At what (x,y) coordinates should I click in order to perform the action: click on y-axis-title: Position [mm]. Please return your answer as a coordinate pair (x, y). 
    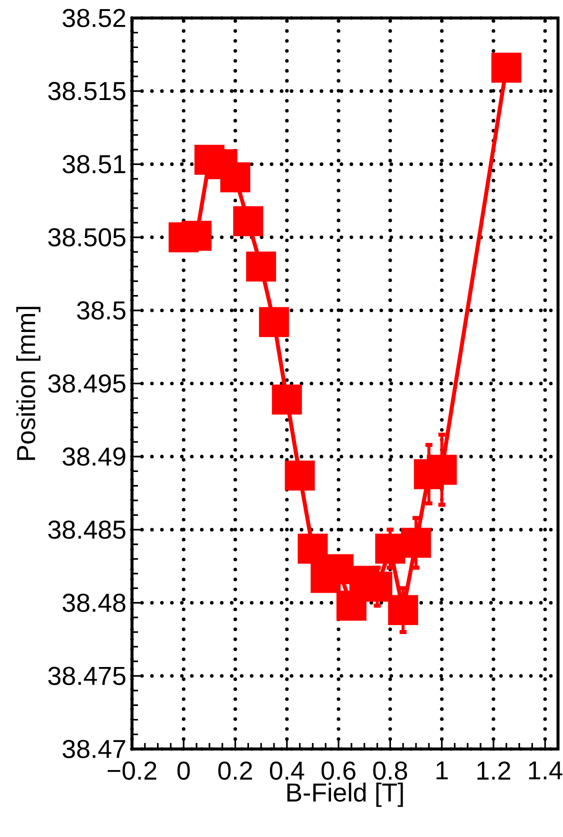
    Looking at the image, I should click on (28, 383).